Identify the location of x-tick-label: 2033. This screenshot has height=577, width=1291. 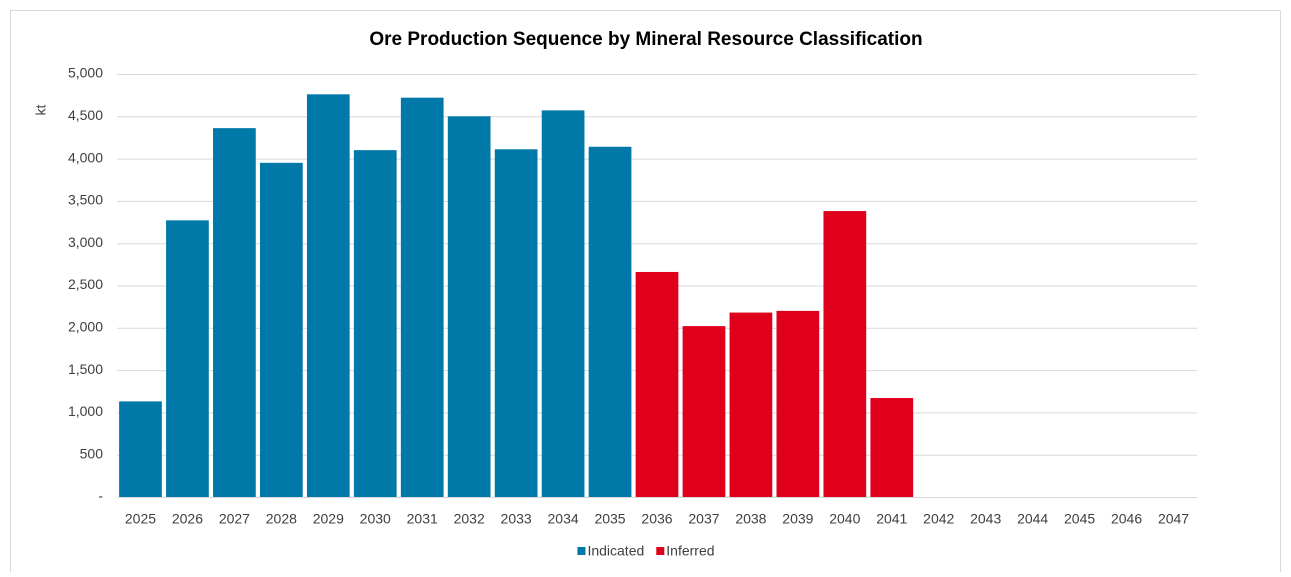
(516, 519).